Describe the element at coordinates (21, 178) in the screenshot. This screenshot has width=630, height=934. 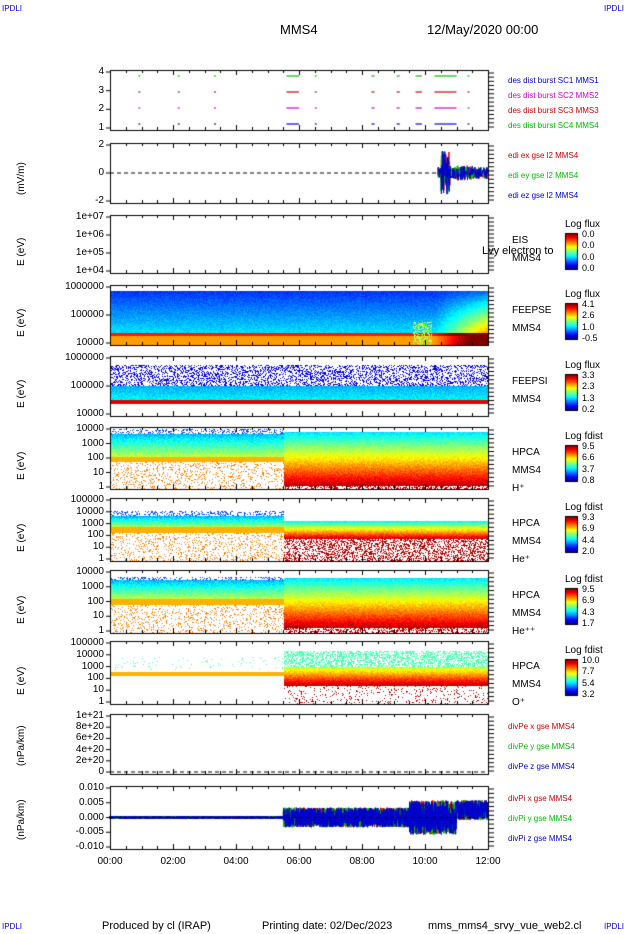
I see `ylabel-edi: (mV/m)` at that location.